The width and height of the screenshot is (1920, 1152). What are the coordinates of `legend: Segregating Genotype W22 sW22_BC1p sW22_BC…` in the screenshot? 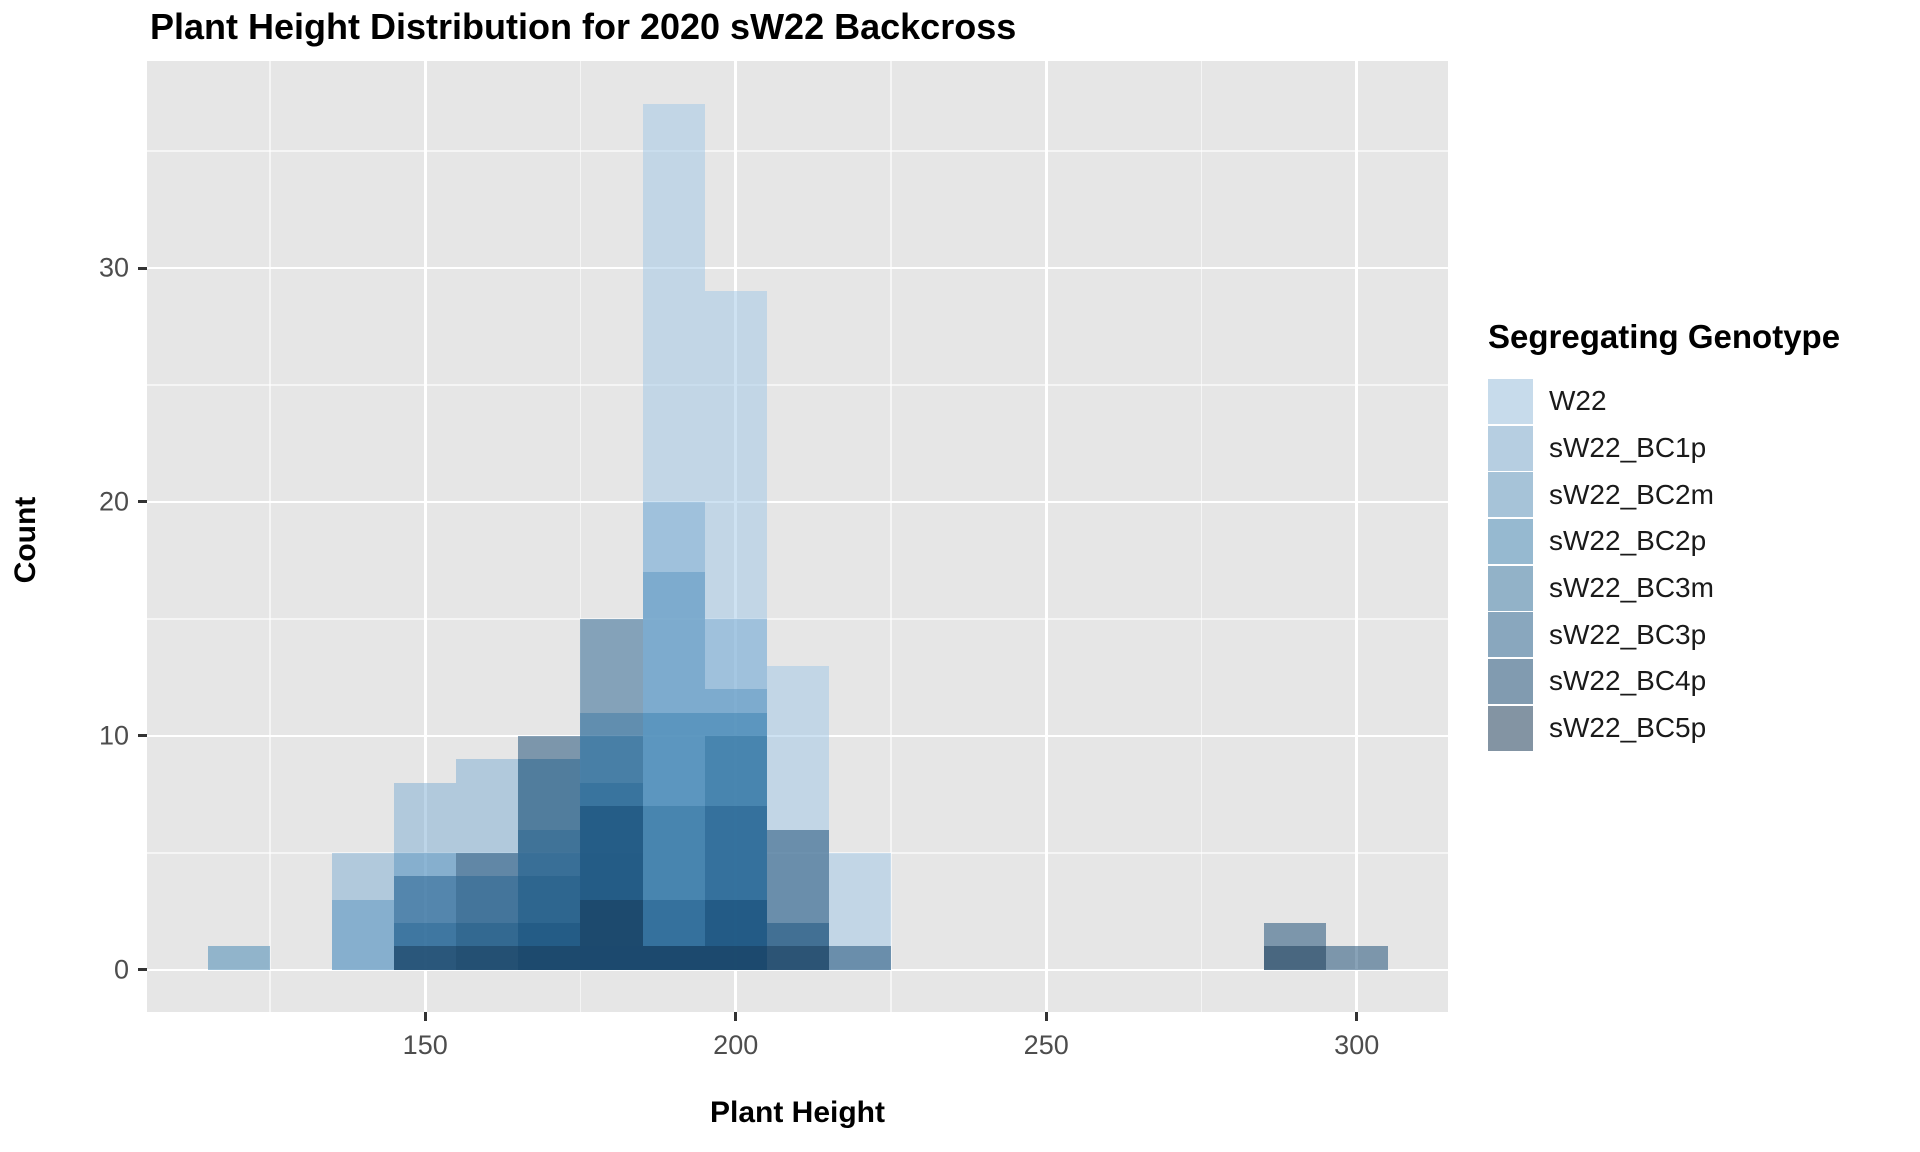 It's located at (1664, 535).